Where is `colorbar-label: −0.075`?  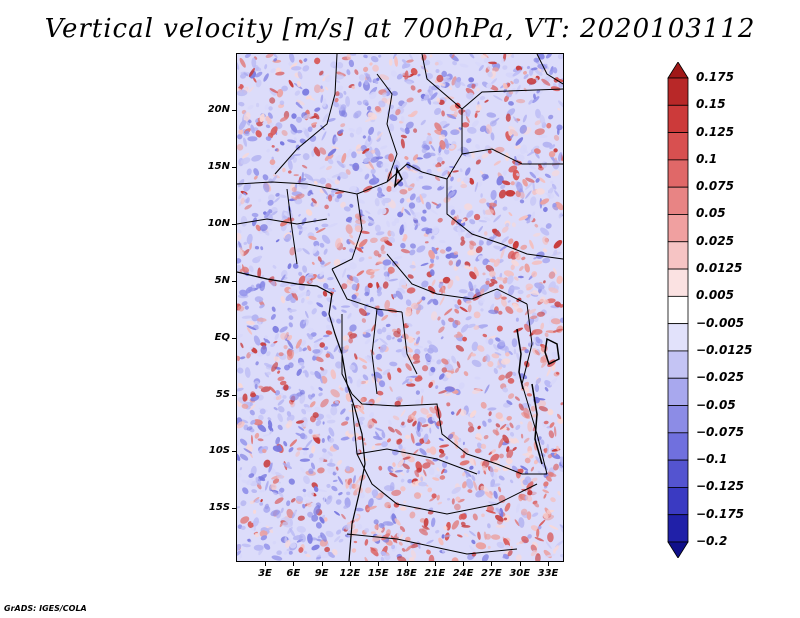 colorbar-label: −0.075 is located at coordinates (720, 431).